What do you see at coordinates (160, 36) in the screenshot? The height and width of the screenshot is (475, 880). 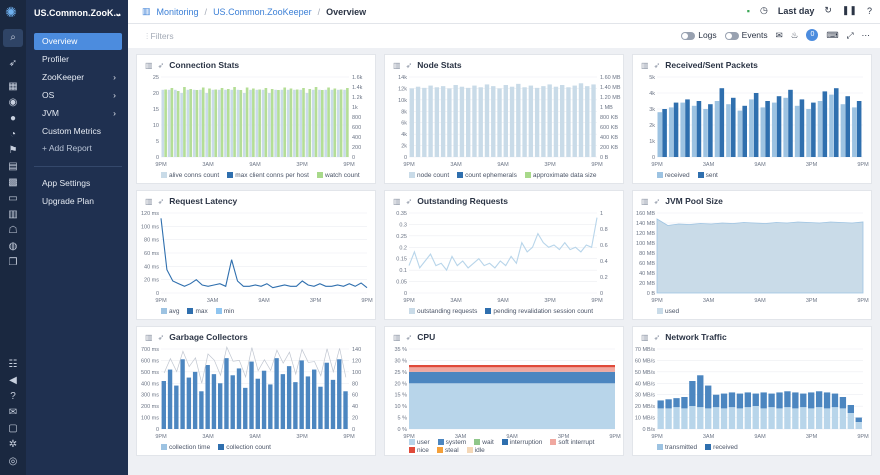 I see `filters-button: ⫶ Filters` at bounding box center [160, 36].